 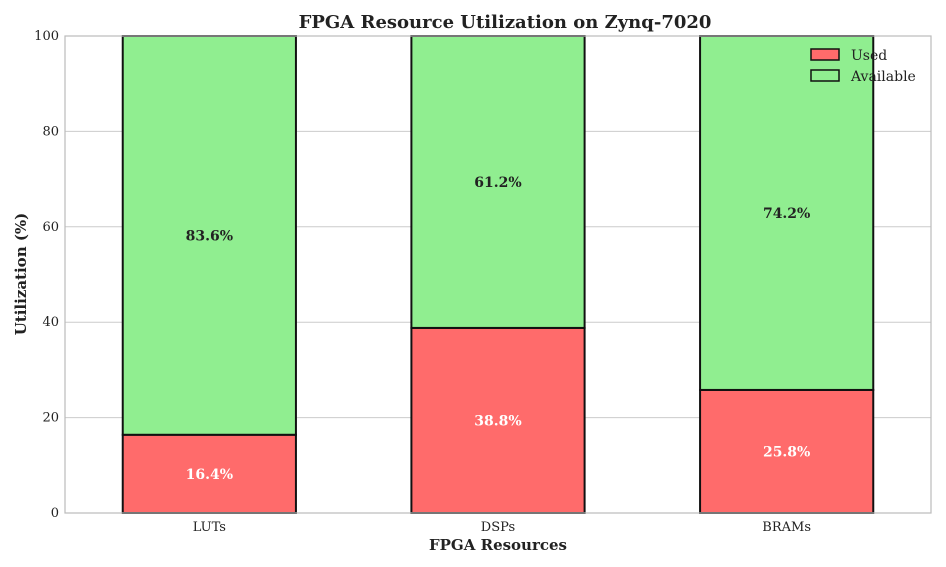 What do you see at coordinates (505, 22) in the screenshot?
I see `chart-title: FPGA Resource Utilization on Zynq-7020` at bounding box center [505, 22].